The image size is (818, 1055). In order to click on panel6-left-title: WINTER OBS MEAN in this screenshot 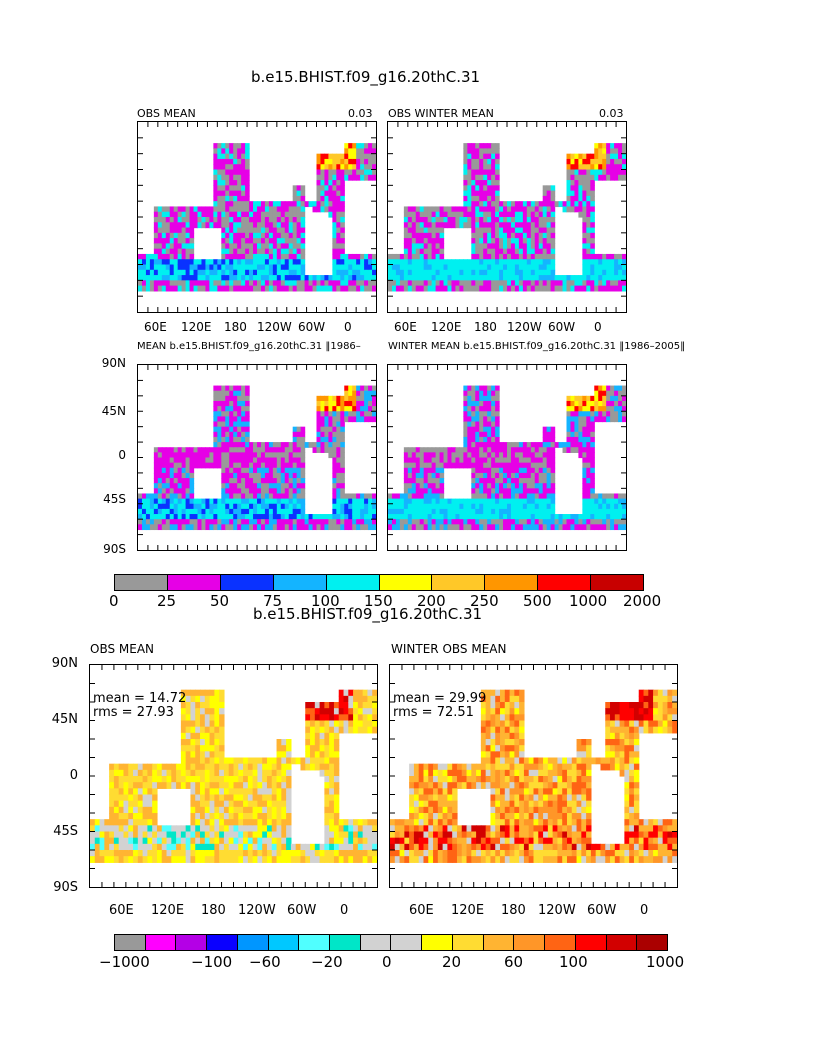, I will do `click(449, 649)`.